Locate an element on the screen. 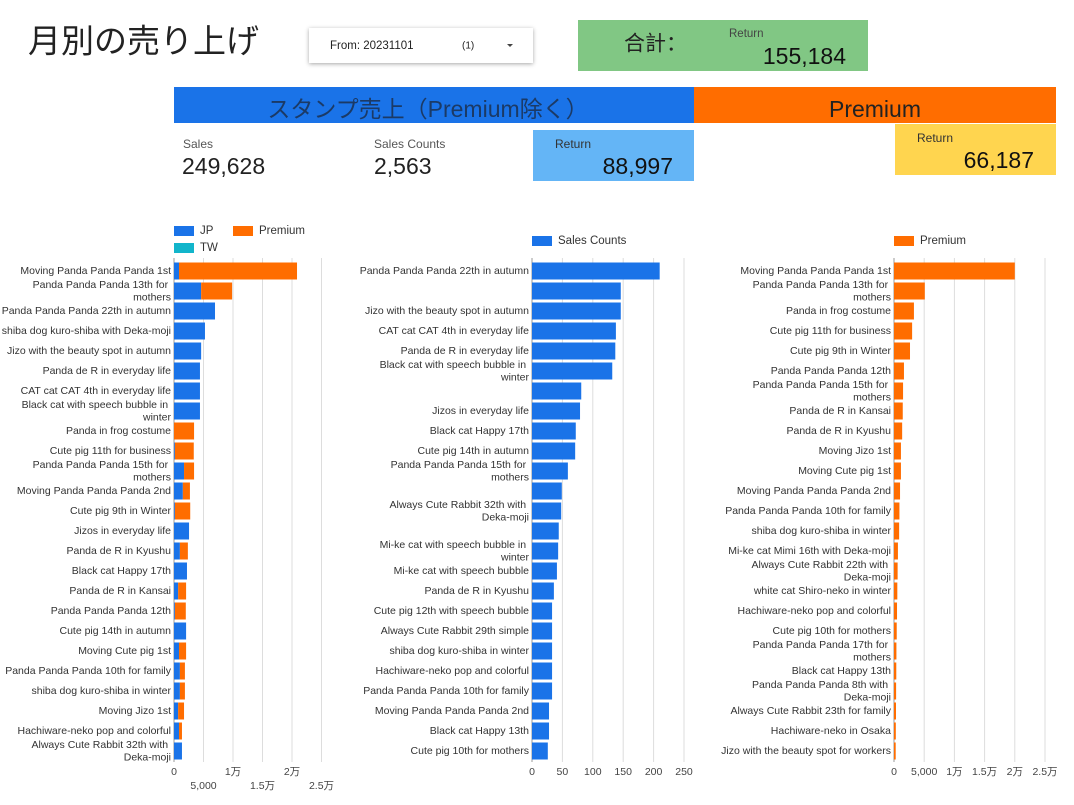 The width and height of the screenshot is (1074, 805). category-label: Cute pig 9th in Winter is located at coordinates (120, 511).